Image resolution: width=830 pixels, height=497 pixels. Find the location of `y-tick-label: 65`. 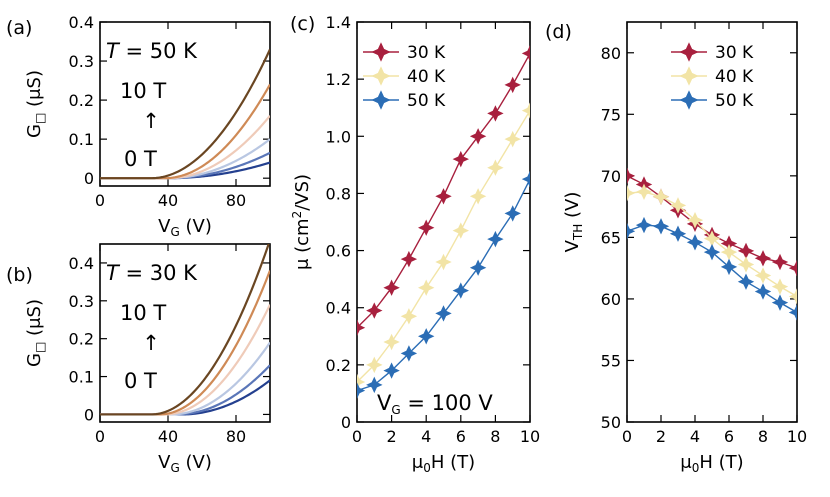

y-tick-label: 65 is located at coordinates (611, 237).